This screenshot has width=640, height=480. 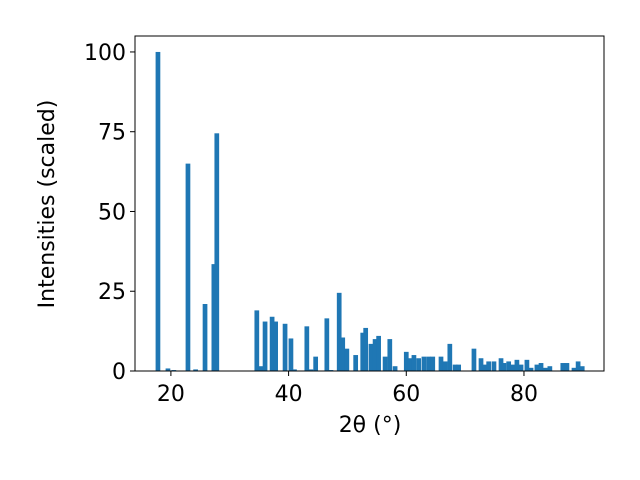 What do you see at coordinates (112, 292) in the screenshot?
I see `y-tick-label: 25` at bounding box center [112, 292].